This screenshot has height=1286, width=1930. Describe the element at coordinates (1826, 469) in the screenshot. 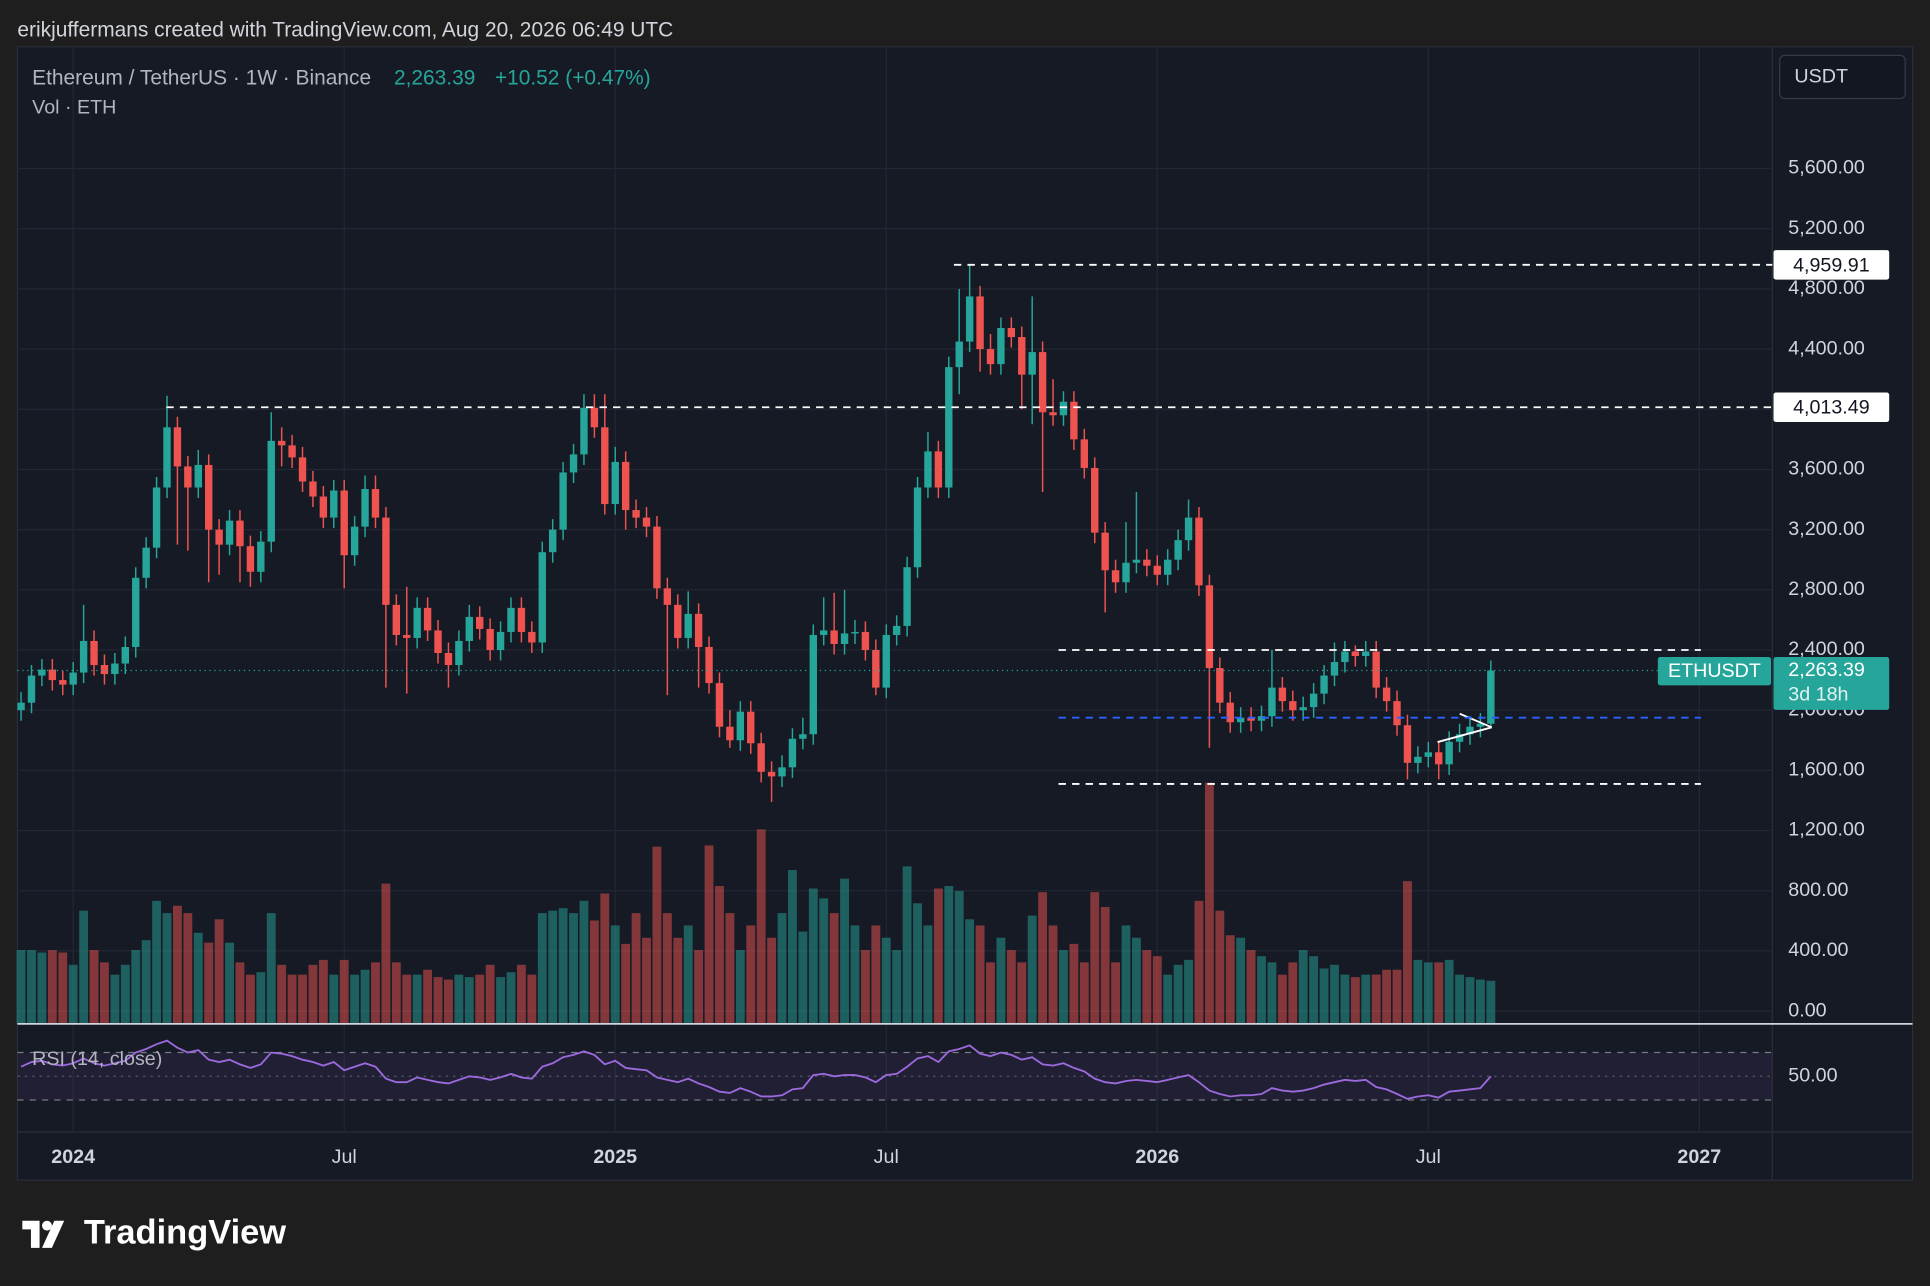

I see `y-tick-label: 3,600.00` at that location.